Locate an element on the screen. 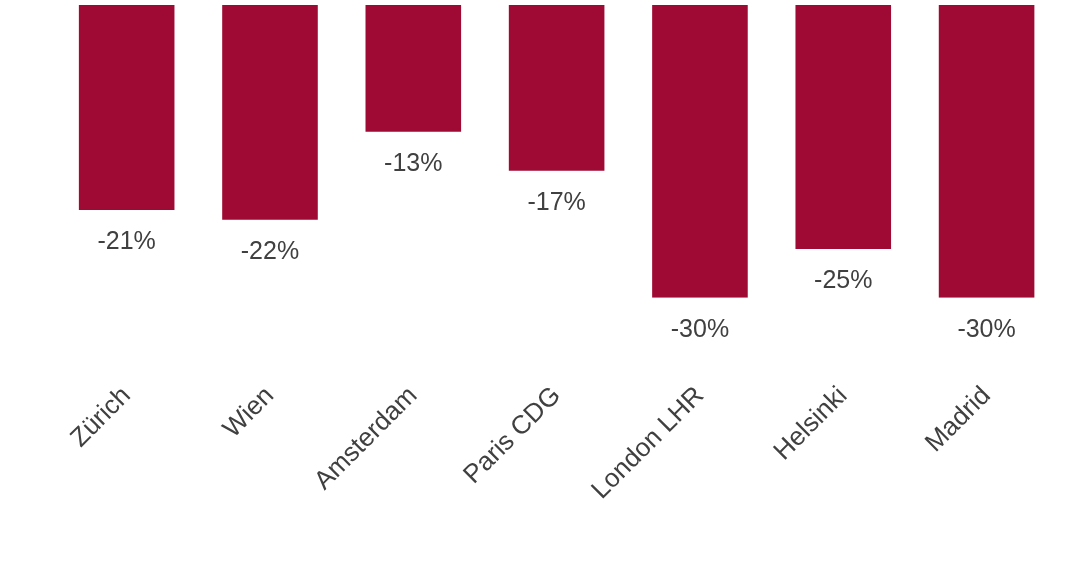 This screenshot has height=581, width=1082. data-label: -22% is located at coordinates (270, 250).